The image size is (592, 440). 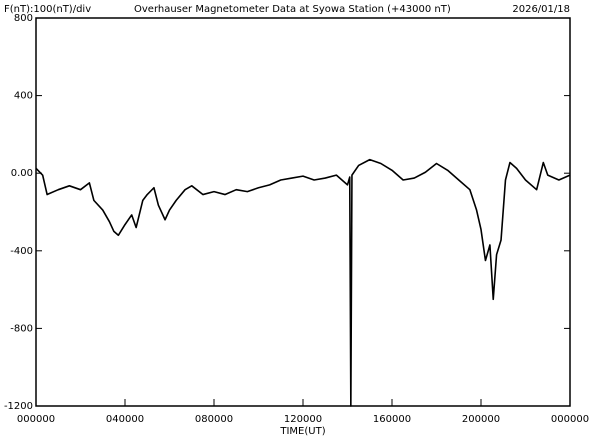 I want to click on scale-label: F(nT):100(nT)/div, so click(x=47, y=9).